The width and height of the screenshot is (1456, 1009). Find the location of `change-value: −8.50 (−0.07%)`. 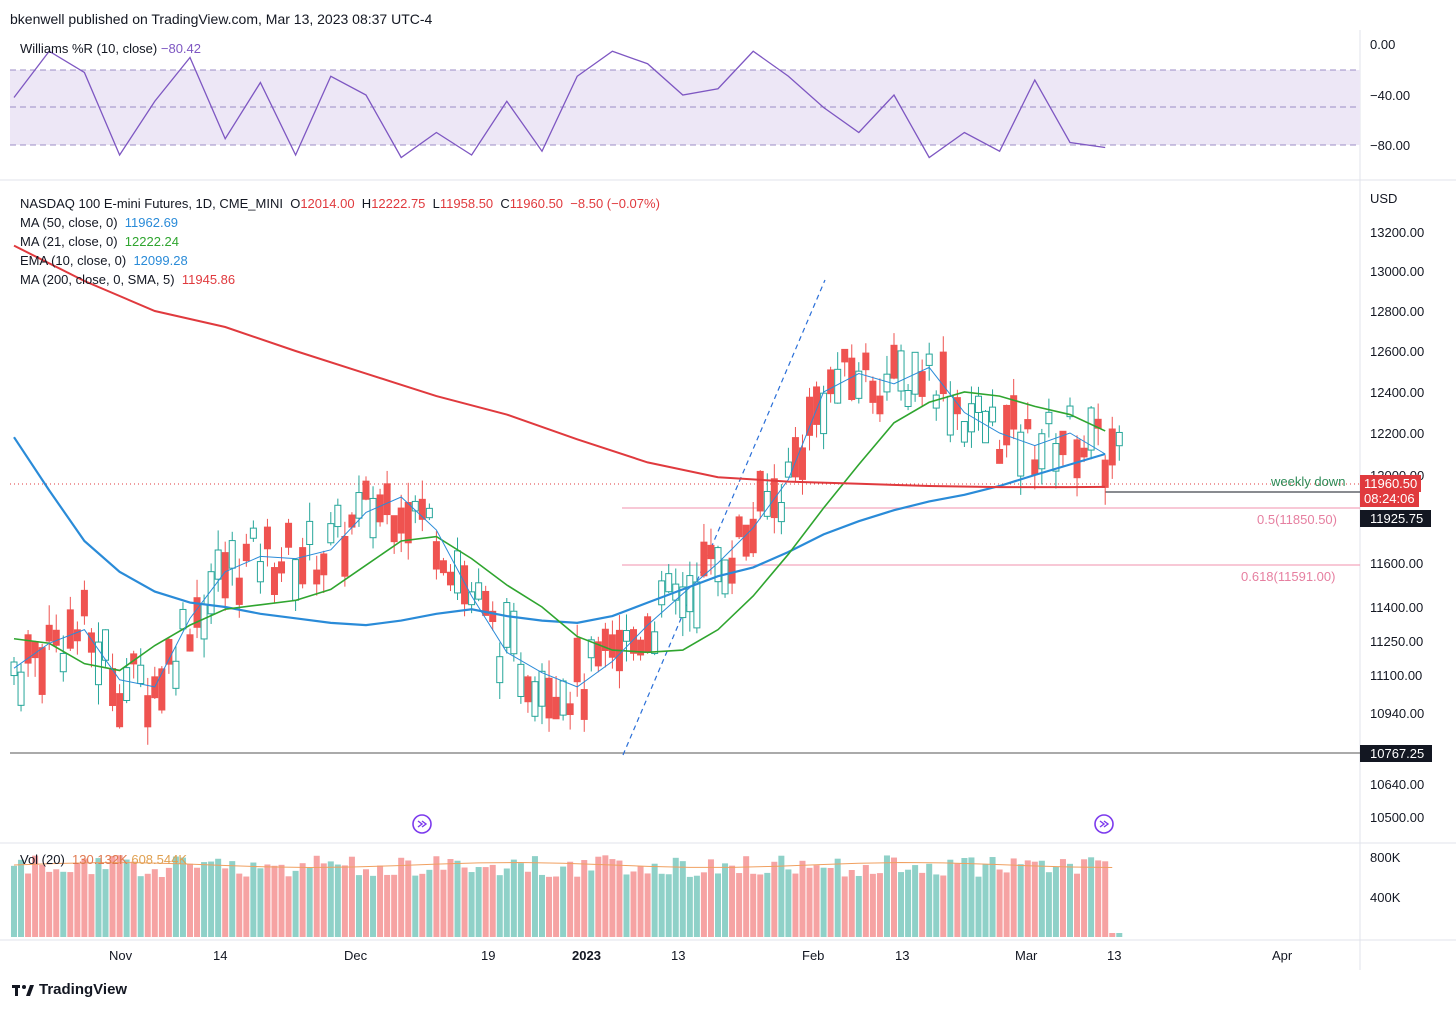

change-value: −8.50 (−0.07%) is located at coordinates (615, 203).